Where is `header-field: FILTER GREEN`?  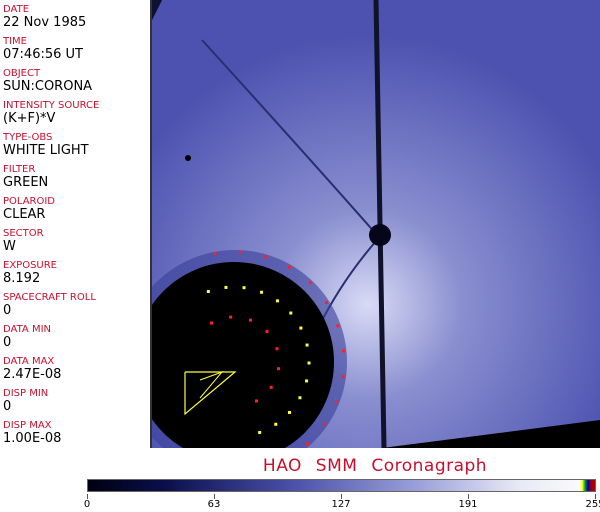
header-field: FILTER GREEN is located at coordinates (25, 177).